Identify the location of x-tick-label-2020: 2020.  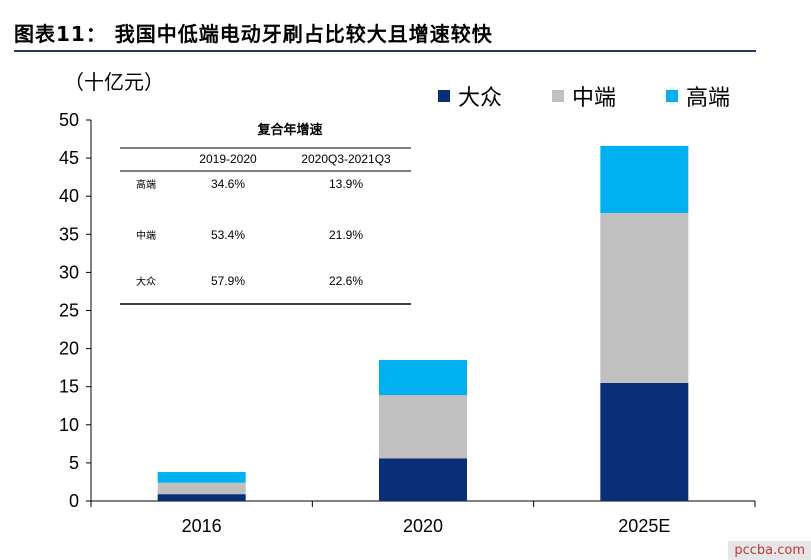
(423, 526).